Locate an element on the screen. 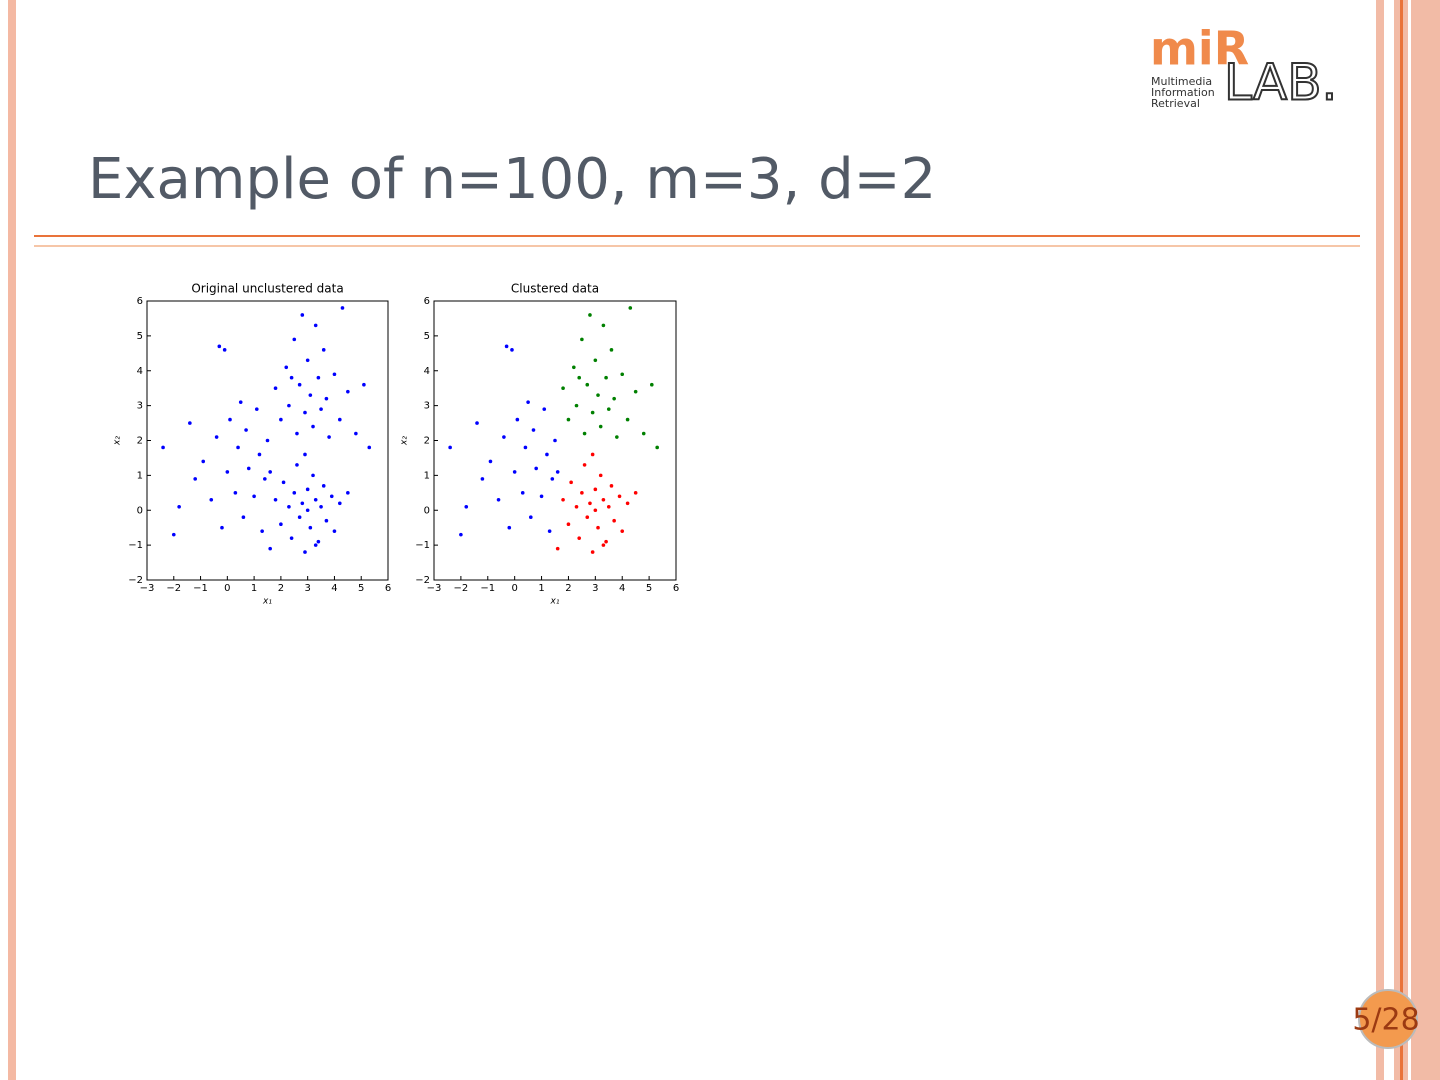 The height and width of the screenshot is (1080, 1440). logo-line: Multimedia is located at coordinates (1181, 81).